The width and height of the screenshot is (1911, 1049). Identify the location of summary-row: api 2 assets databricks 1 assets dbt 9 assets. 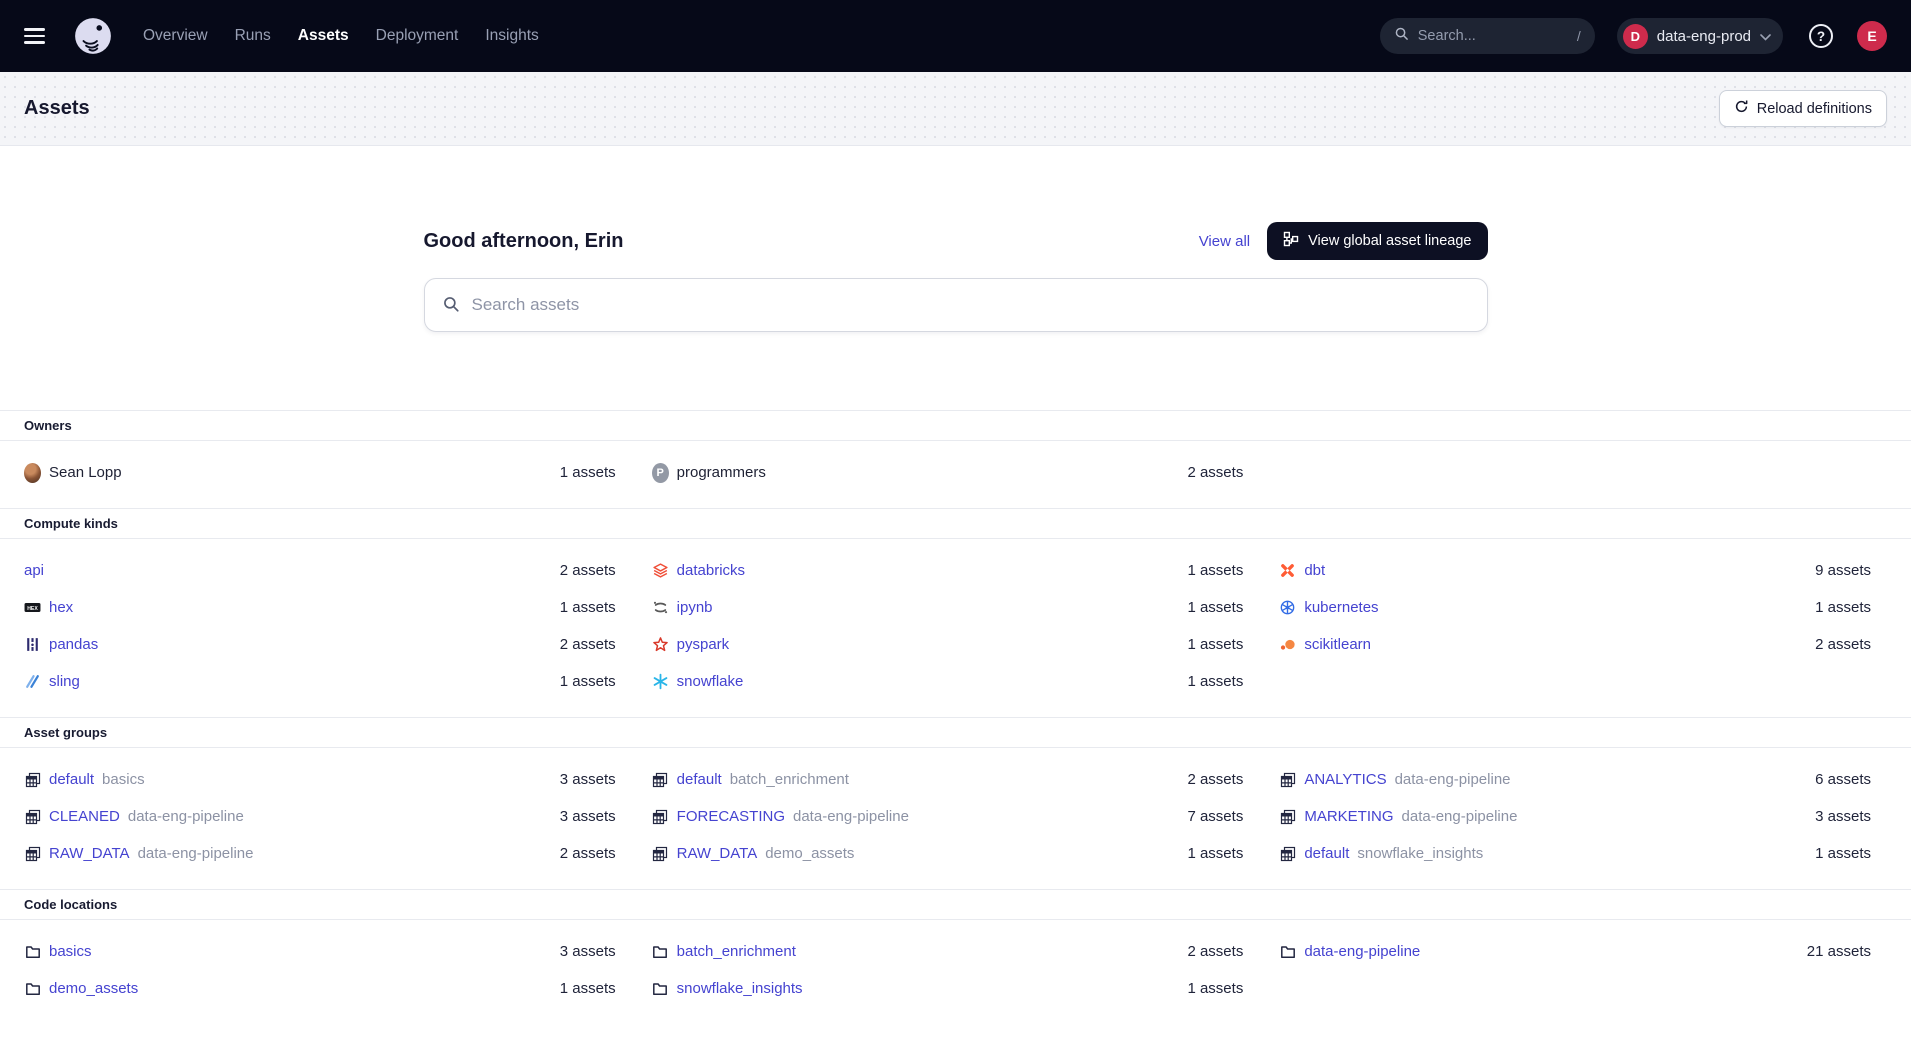
(955, 570).